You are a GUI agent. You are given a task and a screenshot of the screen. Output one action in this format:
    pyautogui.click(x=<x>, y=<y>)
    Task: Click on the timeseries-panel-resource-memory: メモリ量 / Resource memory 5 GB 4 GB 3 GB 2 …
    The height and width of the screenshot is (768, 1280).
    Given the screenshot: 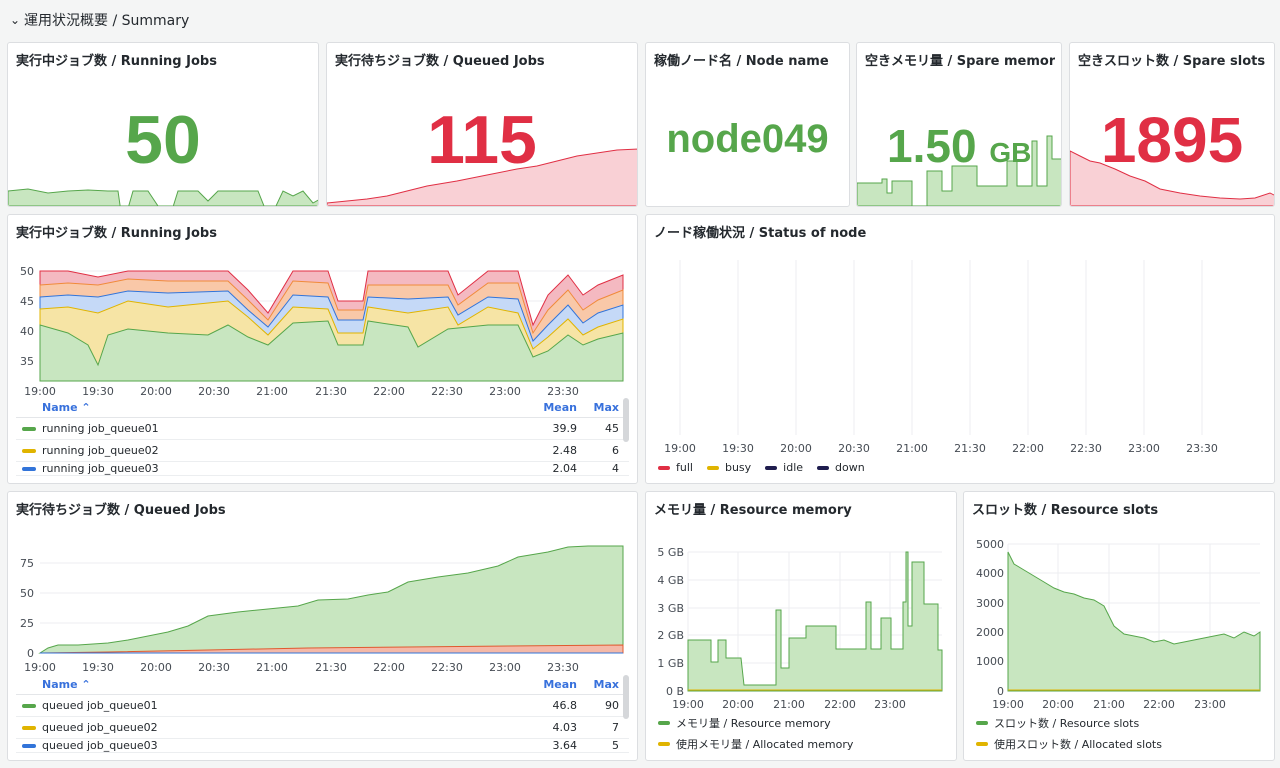 What is the action you would take?
    pyautogui.click(x=801, y=626)
    